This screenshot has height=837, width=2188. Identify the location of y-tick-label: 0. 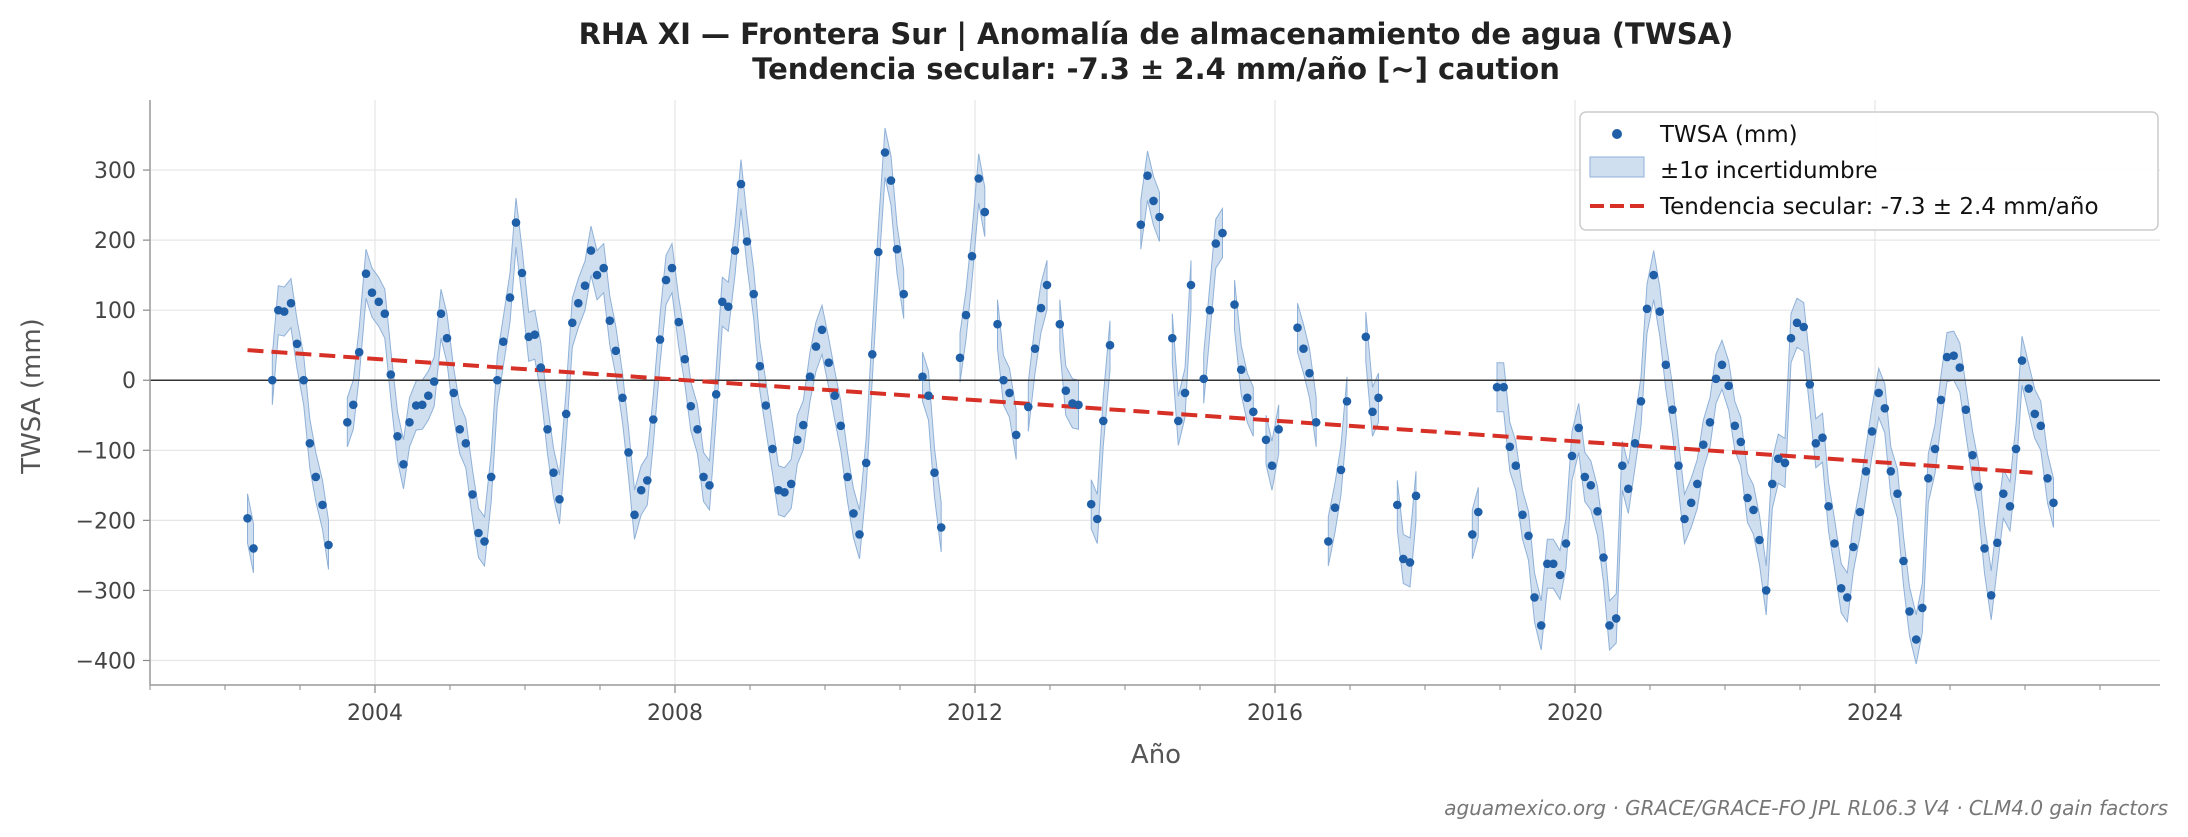
(129, 381).